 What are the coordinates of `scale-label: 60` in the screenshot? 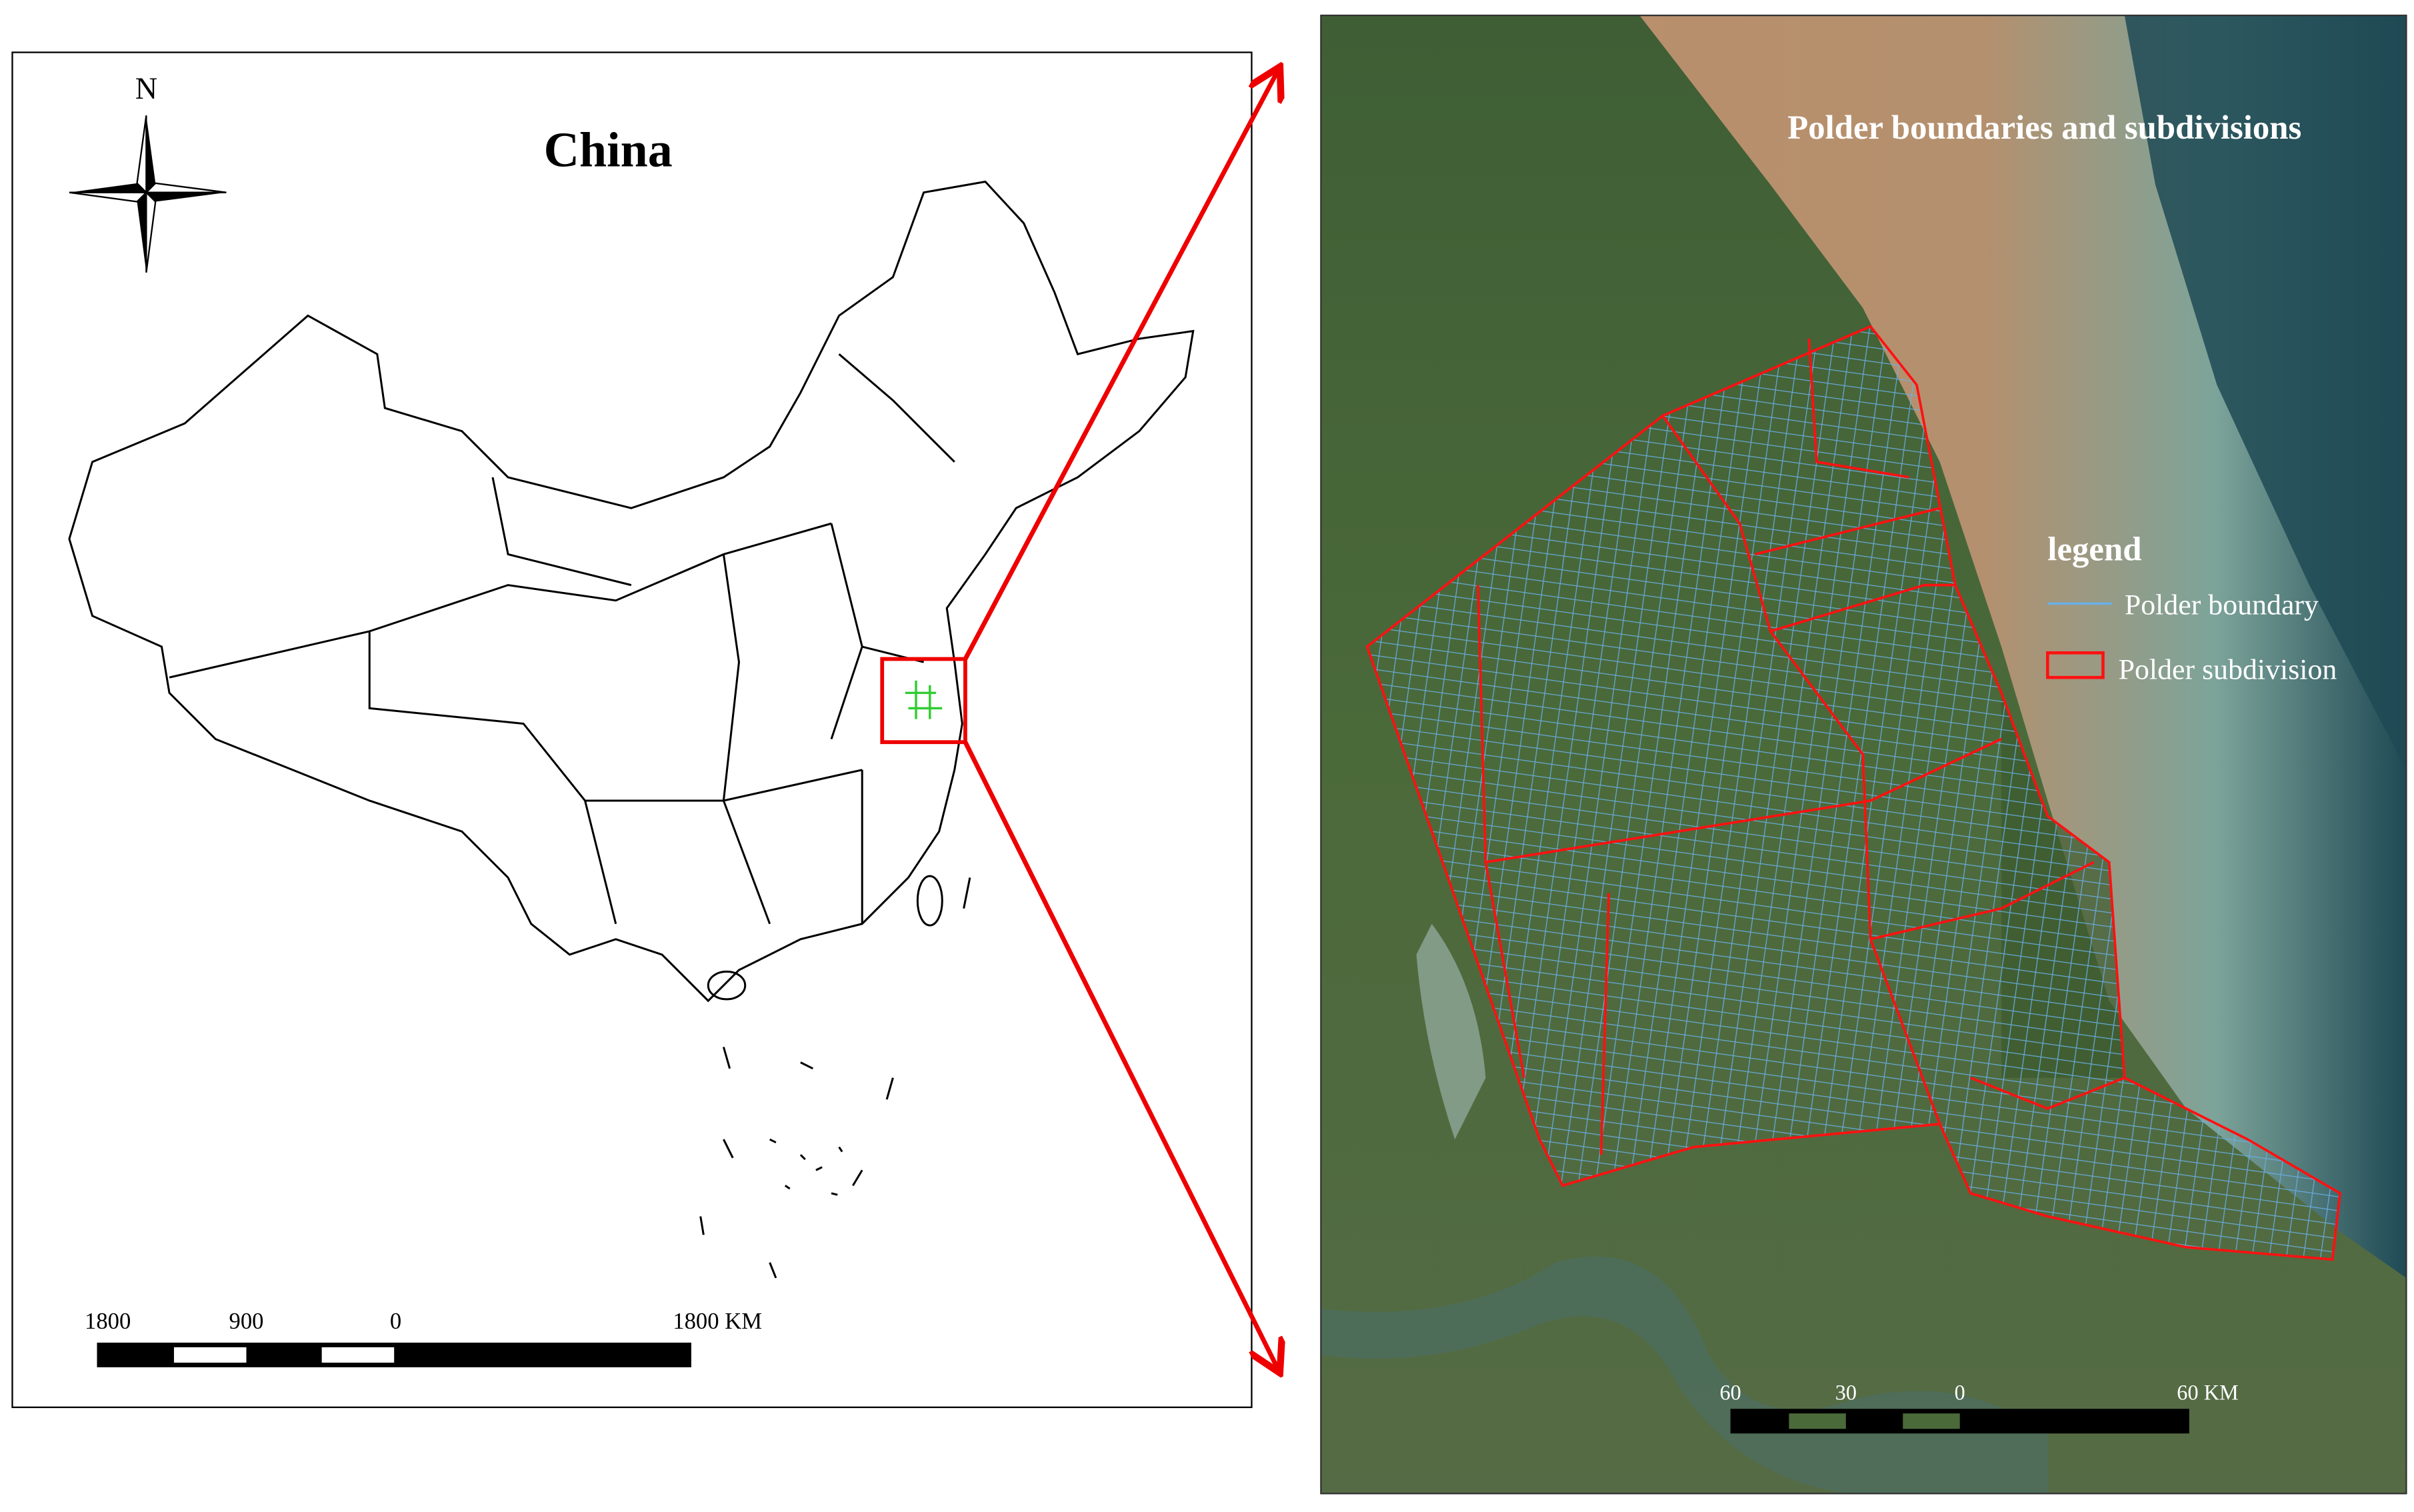 It's located at (1730, 1392).